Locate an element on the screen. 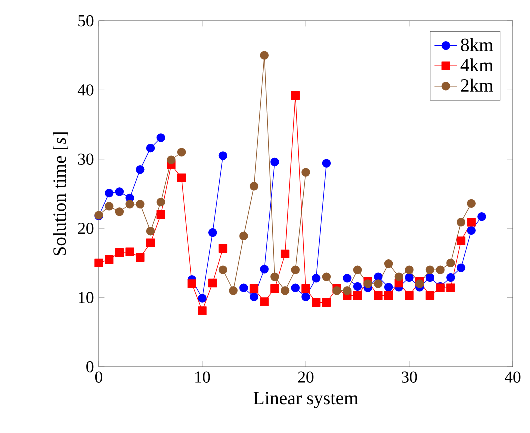 The height and width of the screenshot is (433, 530). y-tick-label: 0 is located at coordinates (90, 367).